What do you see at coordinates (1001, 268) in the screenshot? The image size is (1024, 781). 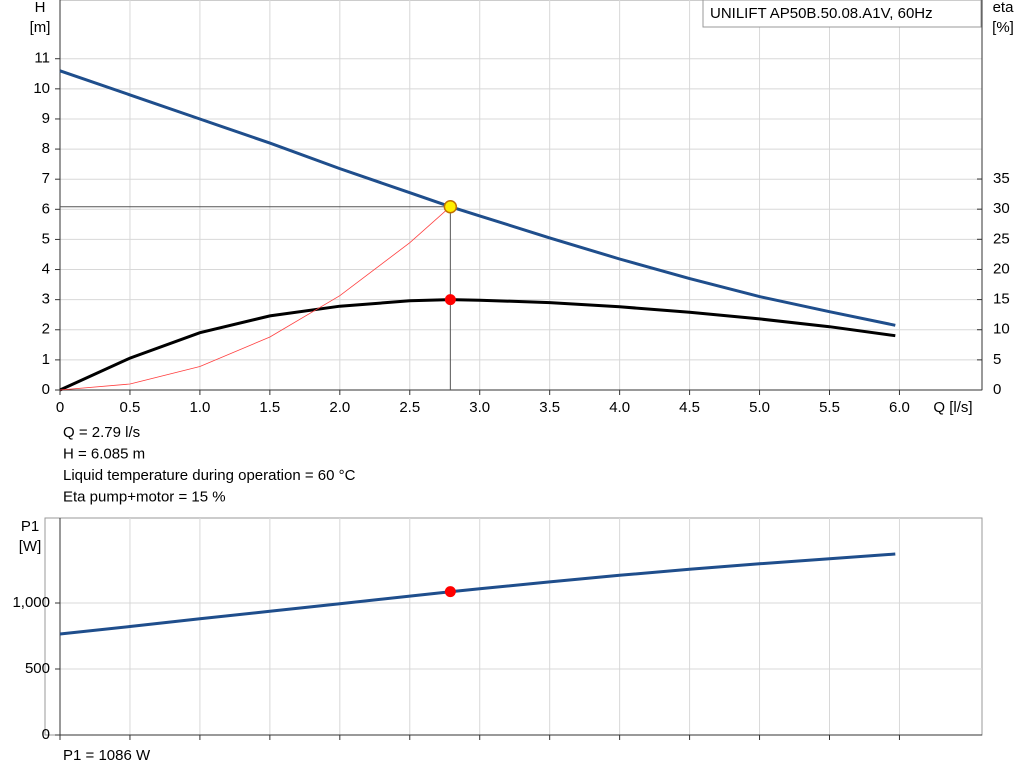 I see `y2-tick-label: 20` at bounding box center [1001, 268].